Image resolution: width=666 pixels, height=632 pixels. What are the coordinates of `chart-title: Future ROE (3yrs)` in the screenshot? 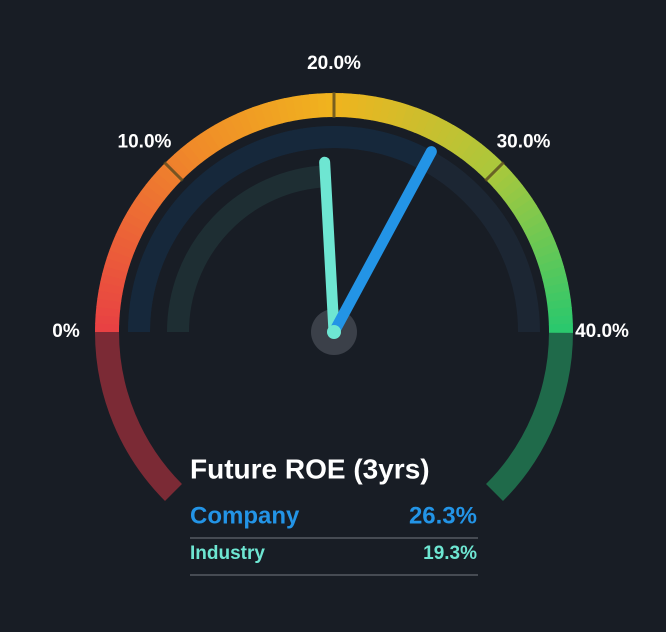 It's located at (310, 468).